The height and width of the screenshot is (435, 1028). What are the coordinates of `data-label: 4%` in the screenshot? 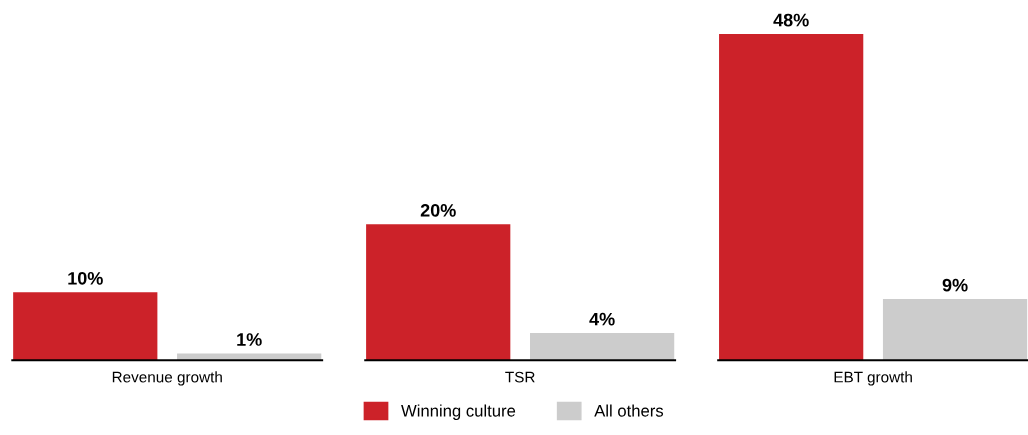 It's located at (602, 319).